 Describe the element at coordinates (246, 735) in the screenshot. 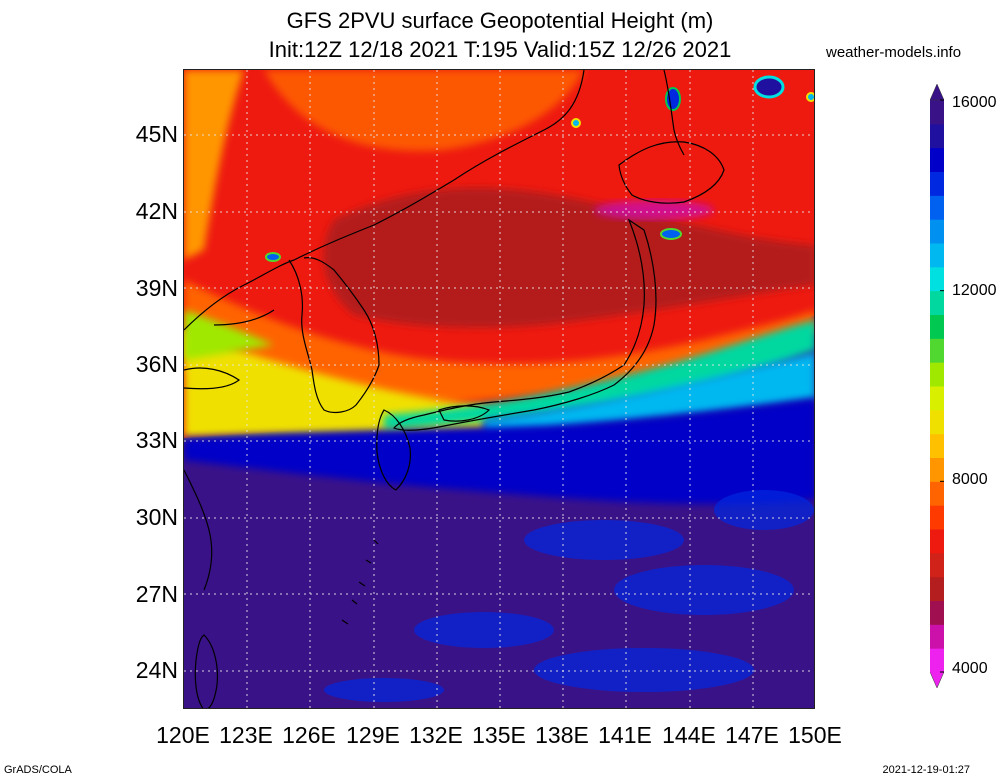

I see `lon-label-123e: 123E` at that location.